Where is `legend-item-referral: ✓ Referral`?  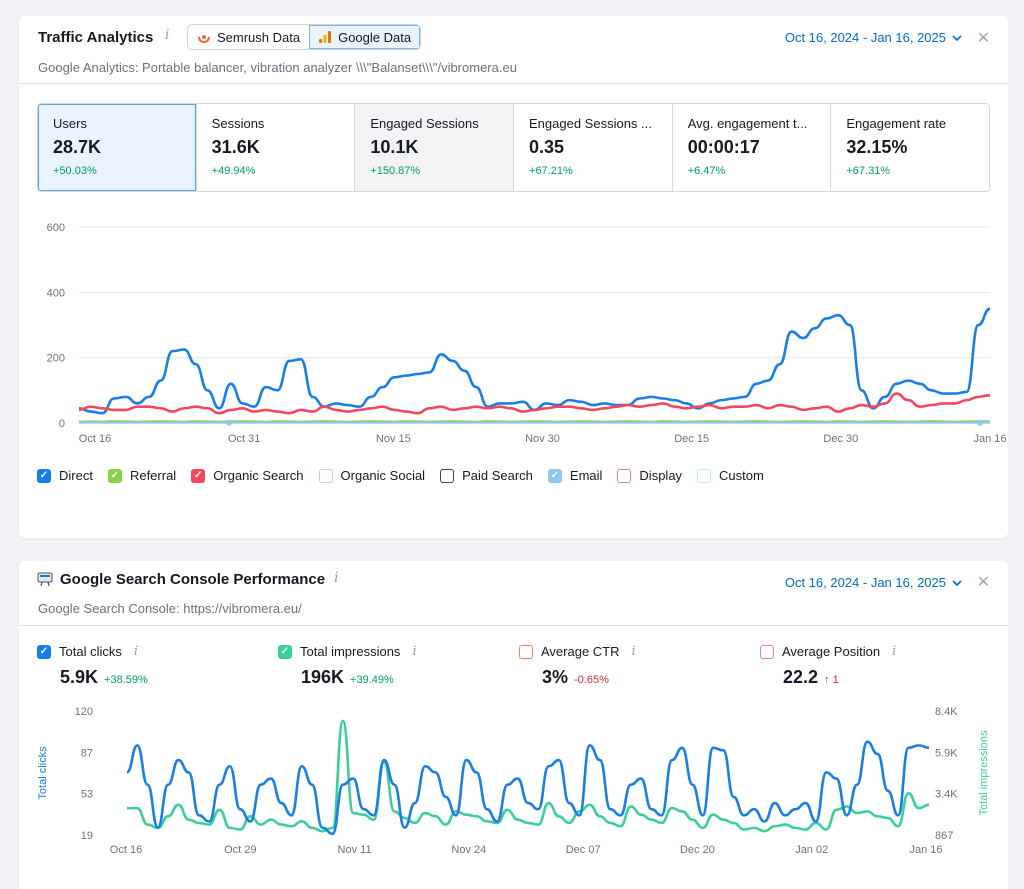
legend-item-referral: ✓ Referral is located at coordinates (141, 475).